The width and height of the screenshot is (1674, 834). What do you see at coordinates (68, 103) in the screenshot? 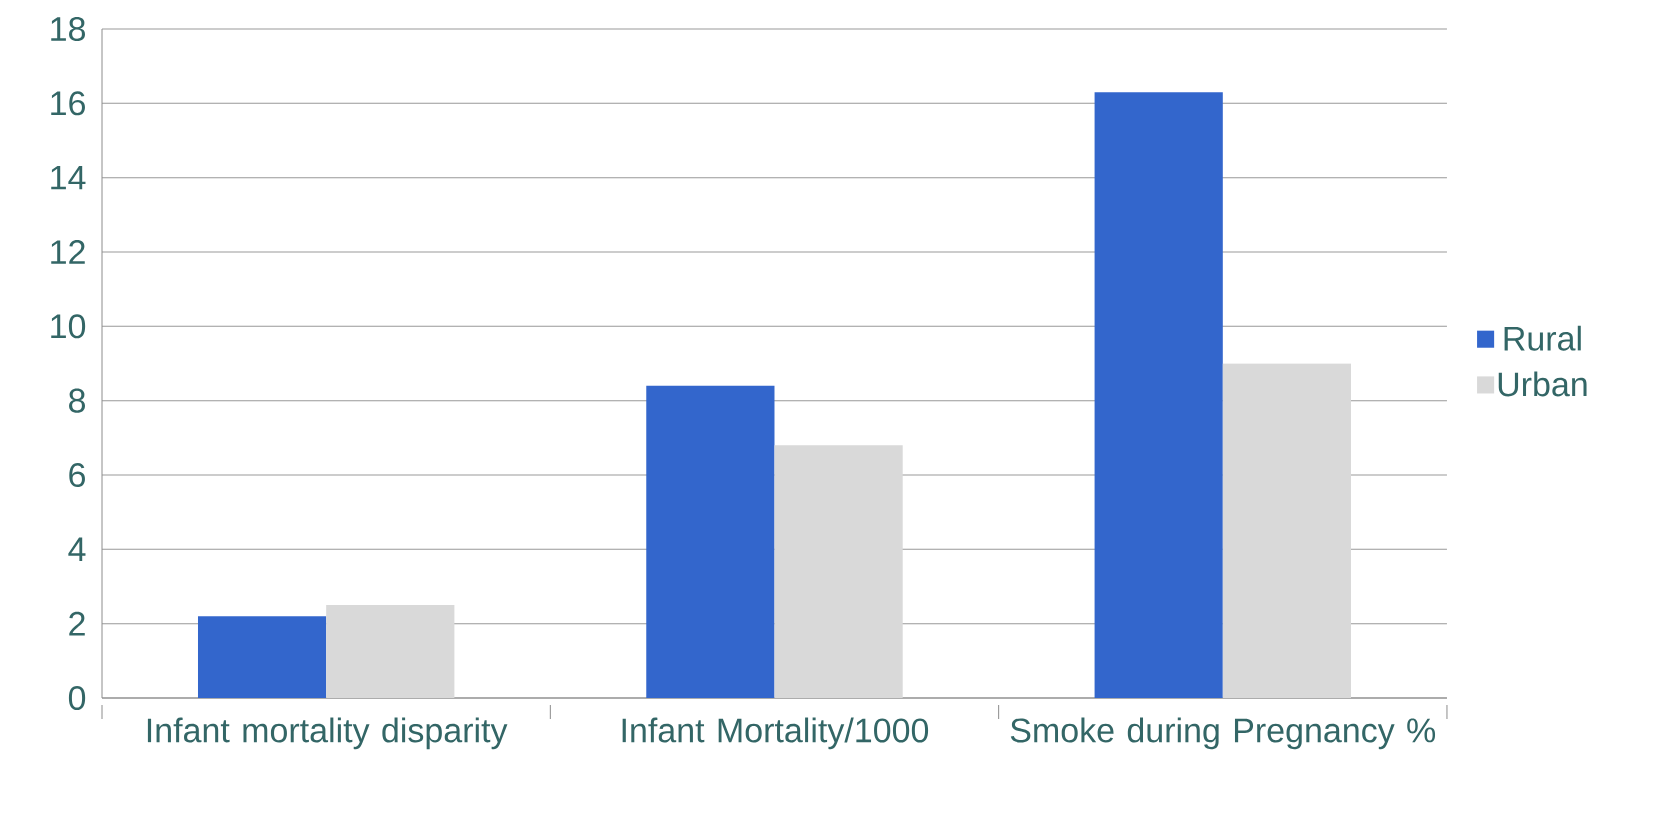
I see `y-tick-label: 16` at bounding box center [68, 103].